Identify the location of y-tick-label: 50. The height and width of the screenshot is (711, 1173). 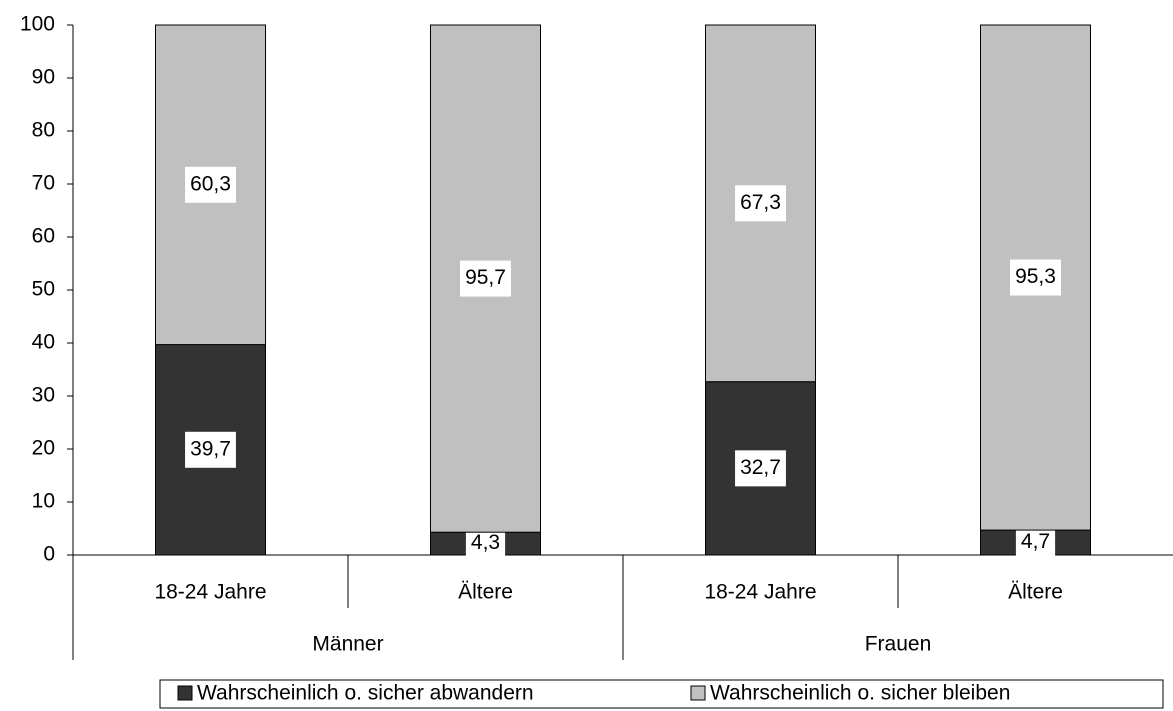
(43, 289).